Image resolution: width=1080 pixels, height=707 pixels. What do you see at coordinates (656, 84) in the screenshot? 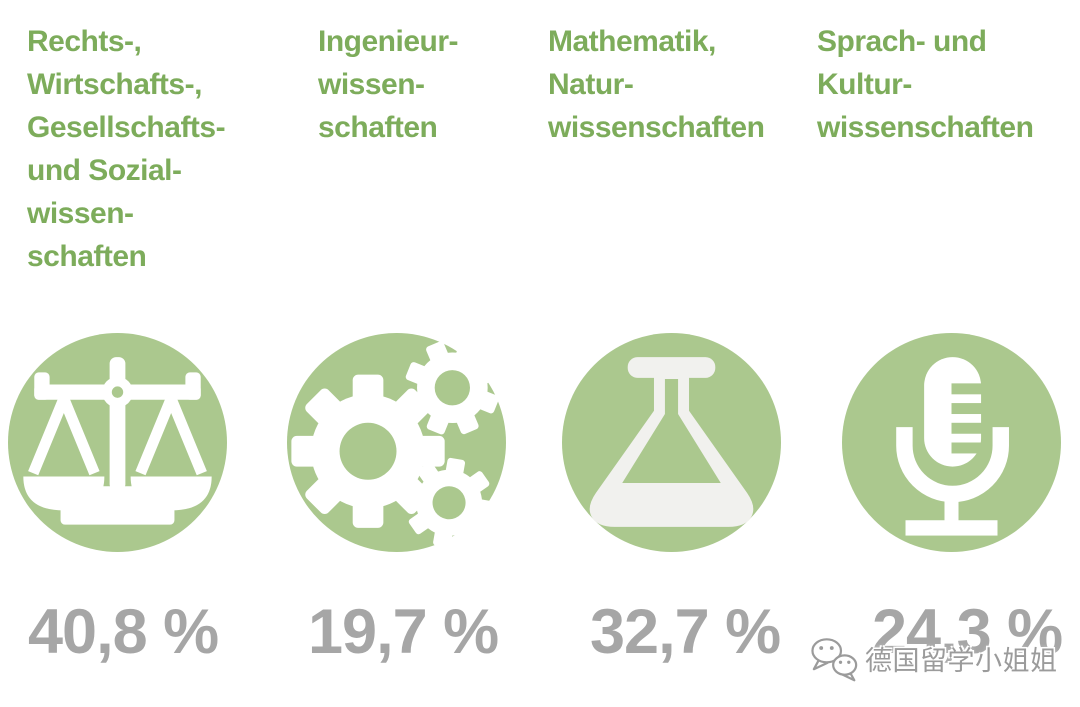
I see `category-label-math-science: Mathematik, Natur- wissenschaften` at bounding box center [656, 84].